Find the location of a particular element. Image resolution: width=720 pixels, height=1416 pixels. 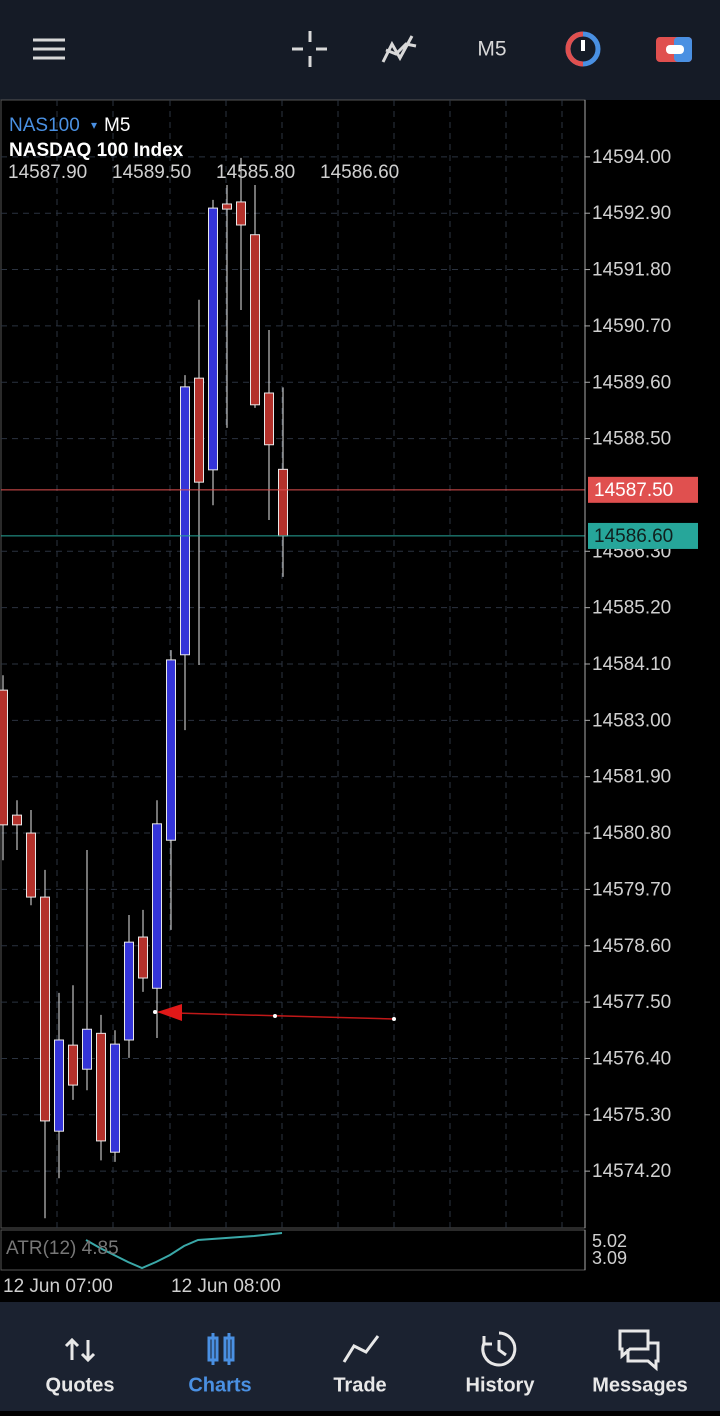

ohlc-value: 14585.80 is located at coordinates (255, 172).